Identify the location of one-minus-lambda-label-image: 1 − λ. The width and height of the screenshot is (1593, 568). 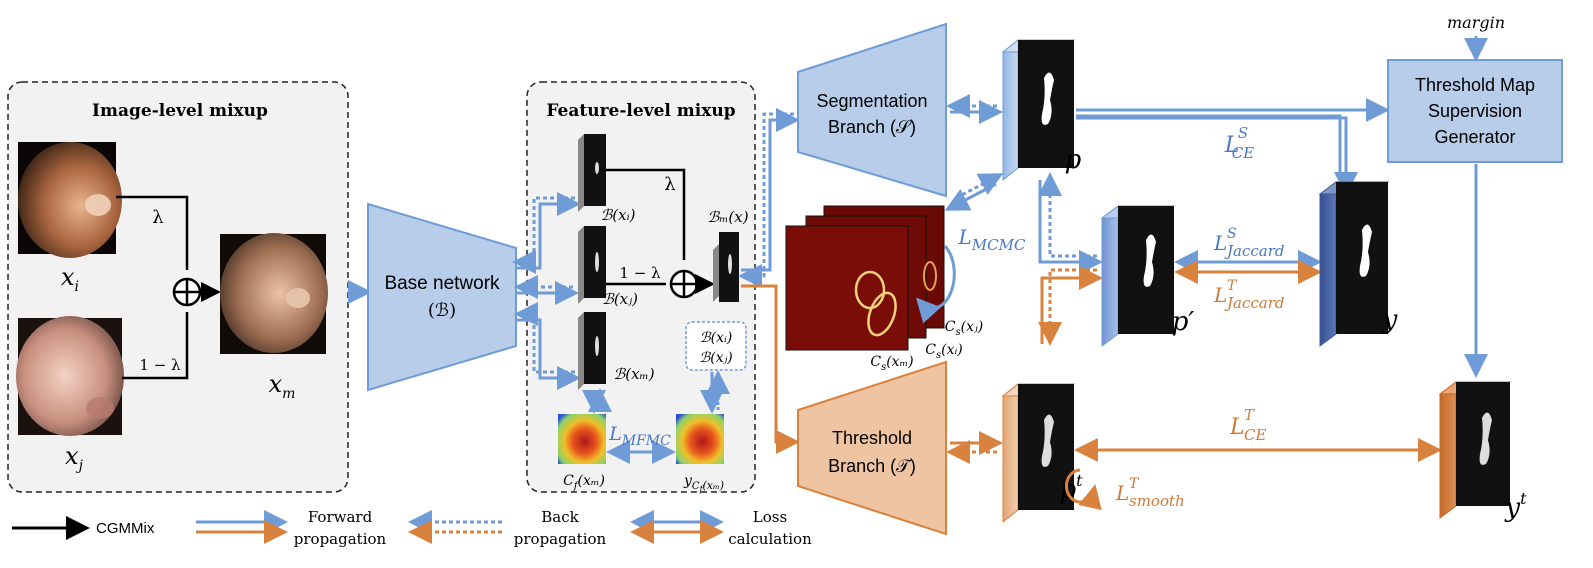
(160, 365).